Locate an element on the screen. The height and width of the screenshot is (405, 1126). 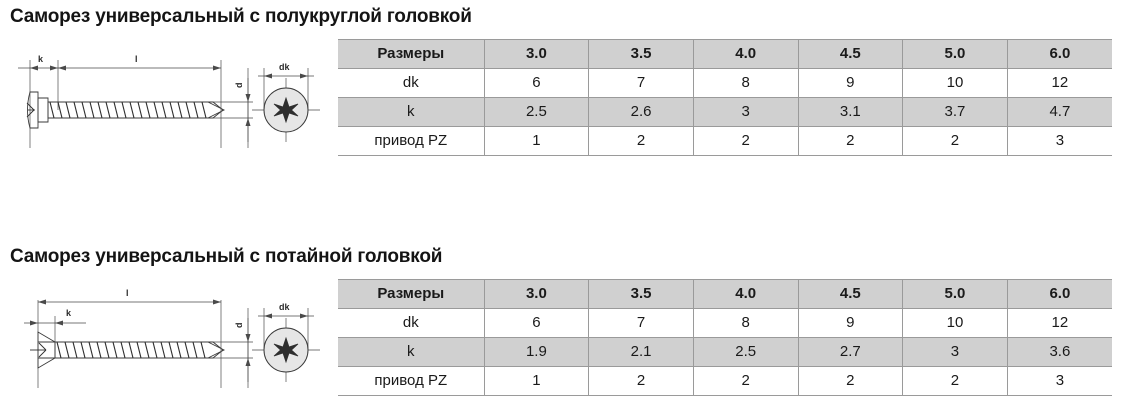
cell-k-6-0: 3.6 is located at coordinates (1059, 352).